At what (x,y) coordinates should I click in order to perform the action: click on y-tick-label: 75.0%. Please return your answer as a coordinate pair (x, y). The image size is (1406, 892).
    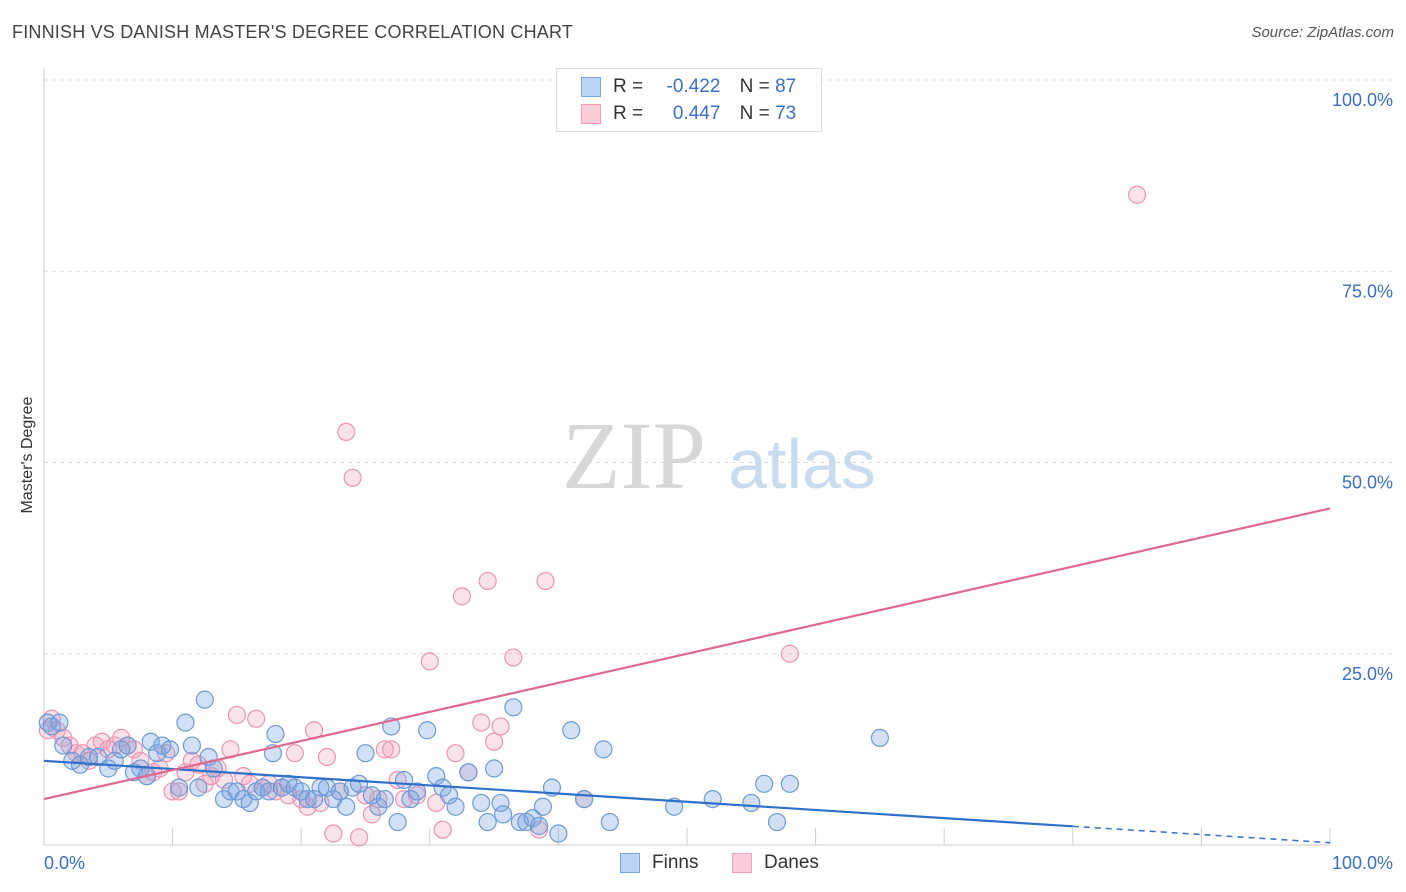
    Looking at the image, I should click on (1367, 291).